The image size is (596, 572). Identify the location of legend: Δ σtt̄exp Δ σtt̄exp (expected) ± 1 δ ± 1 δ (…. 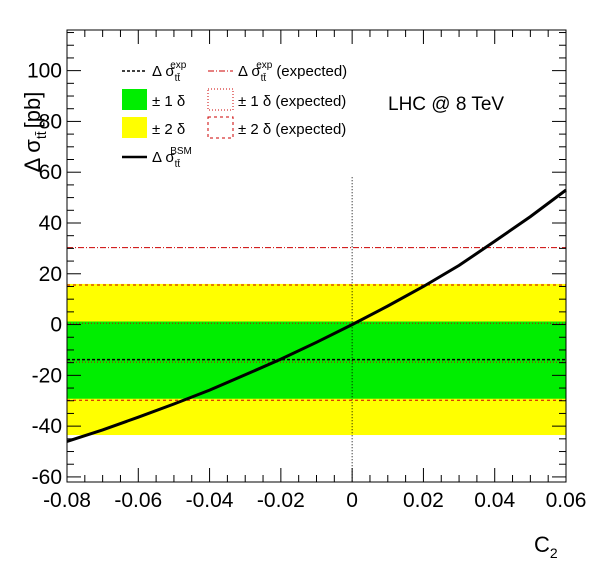
(234, 115).